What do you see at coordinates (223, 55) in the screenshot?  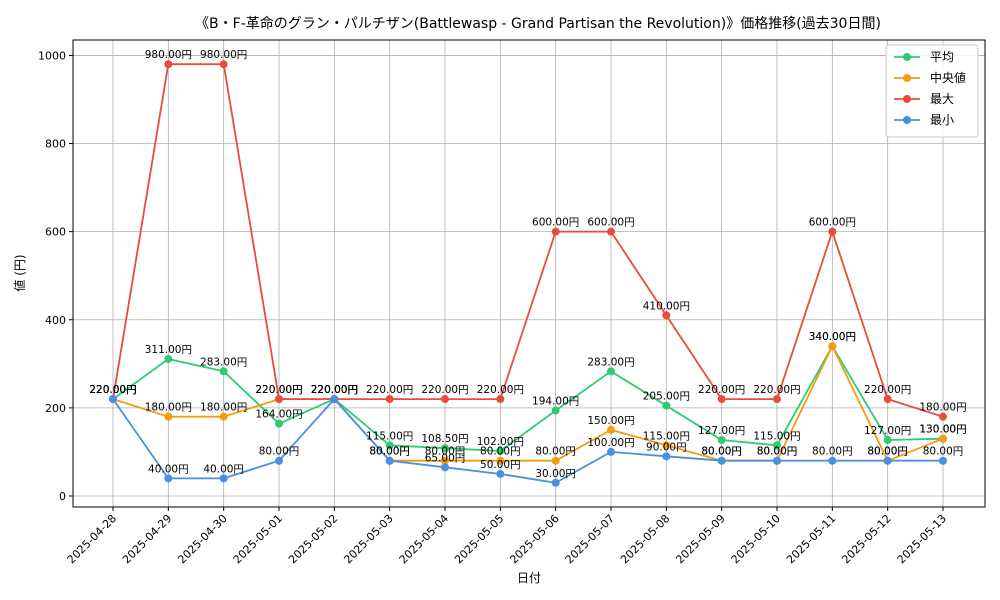 I see `data-label: 980.00円` at bounding box center [223, 55].